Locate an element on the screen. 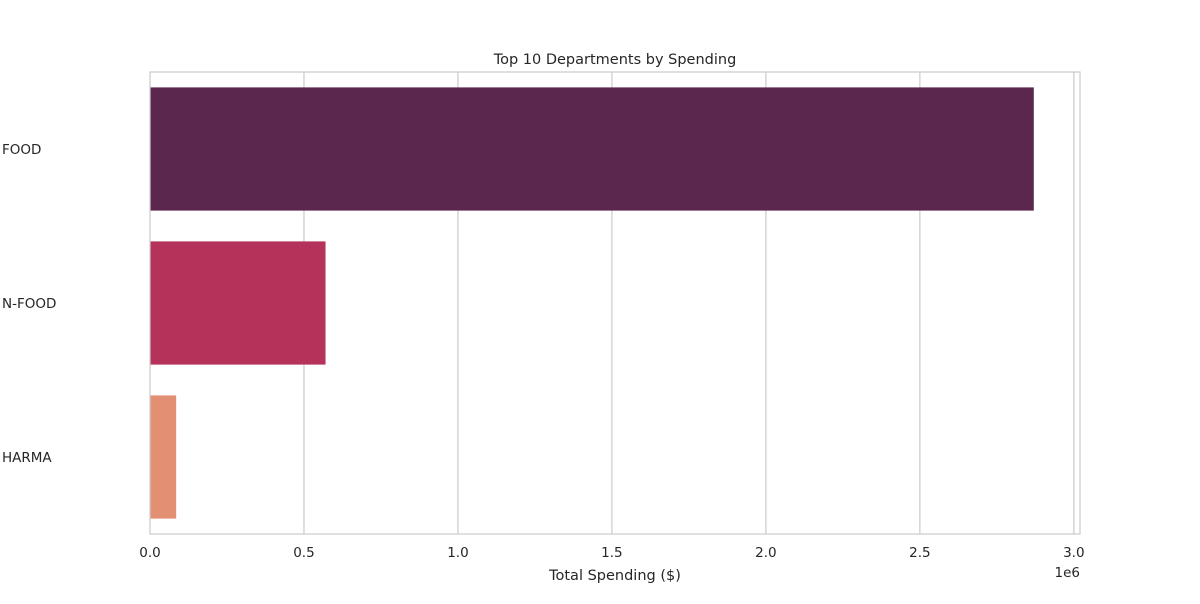  bar-n-food is located at coordinates (238, 303).